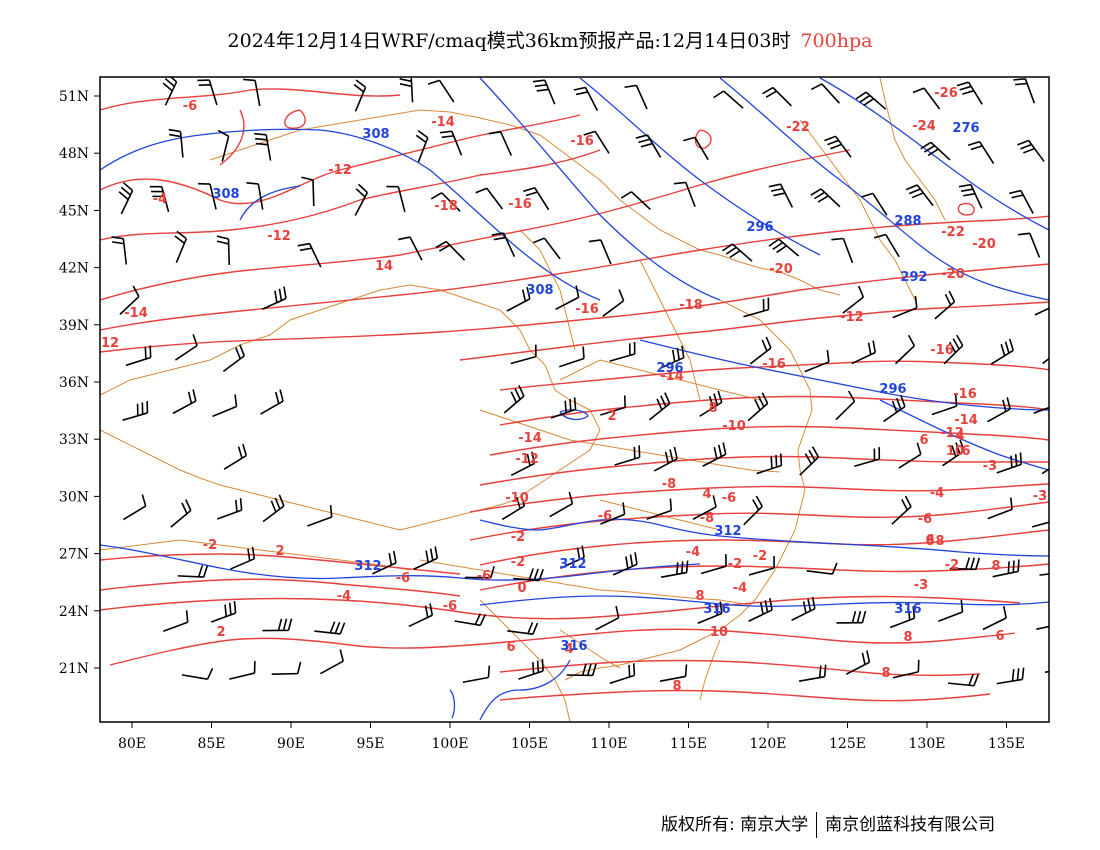  Describe the element at coordinates (688, 744) in the screenshot. I see `lon-tick-label: 115E` at that location.